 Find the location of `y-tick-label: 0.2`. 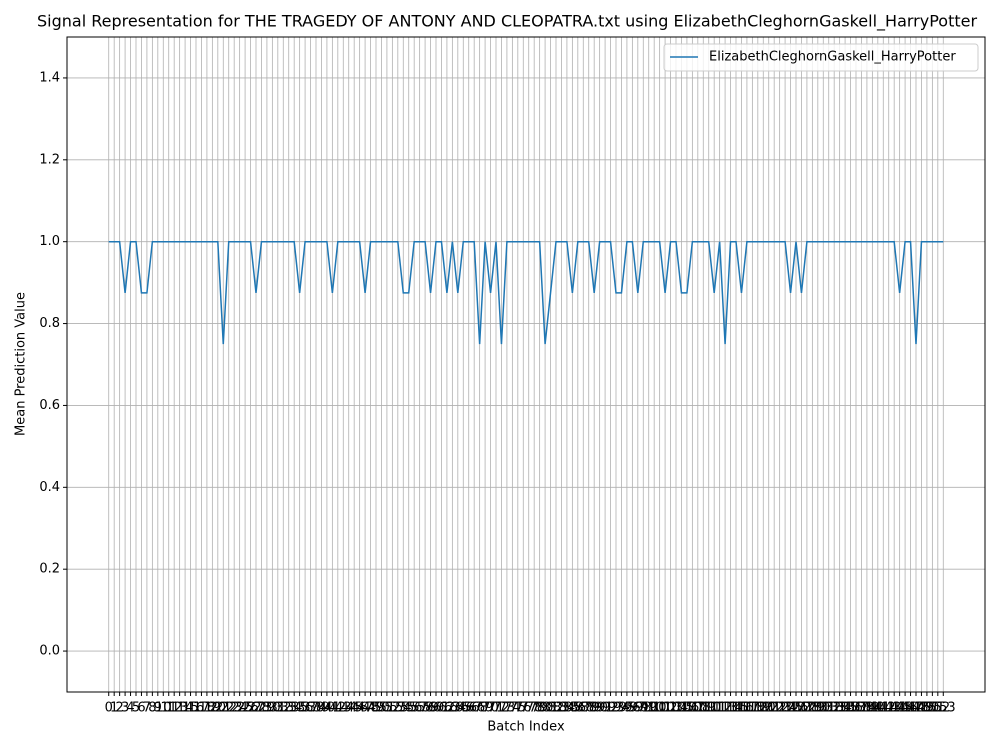

y-tick-label: 0.2 is located at coordinates (49, 569).